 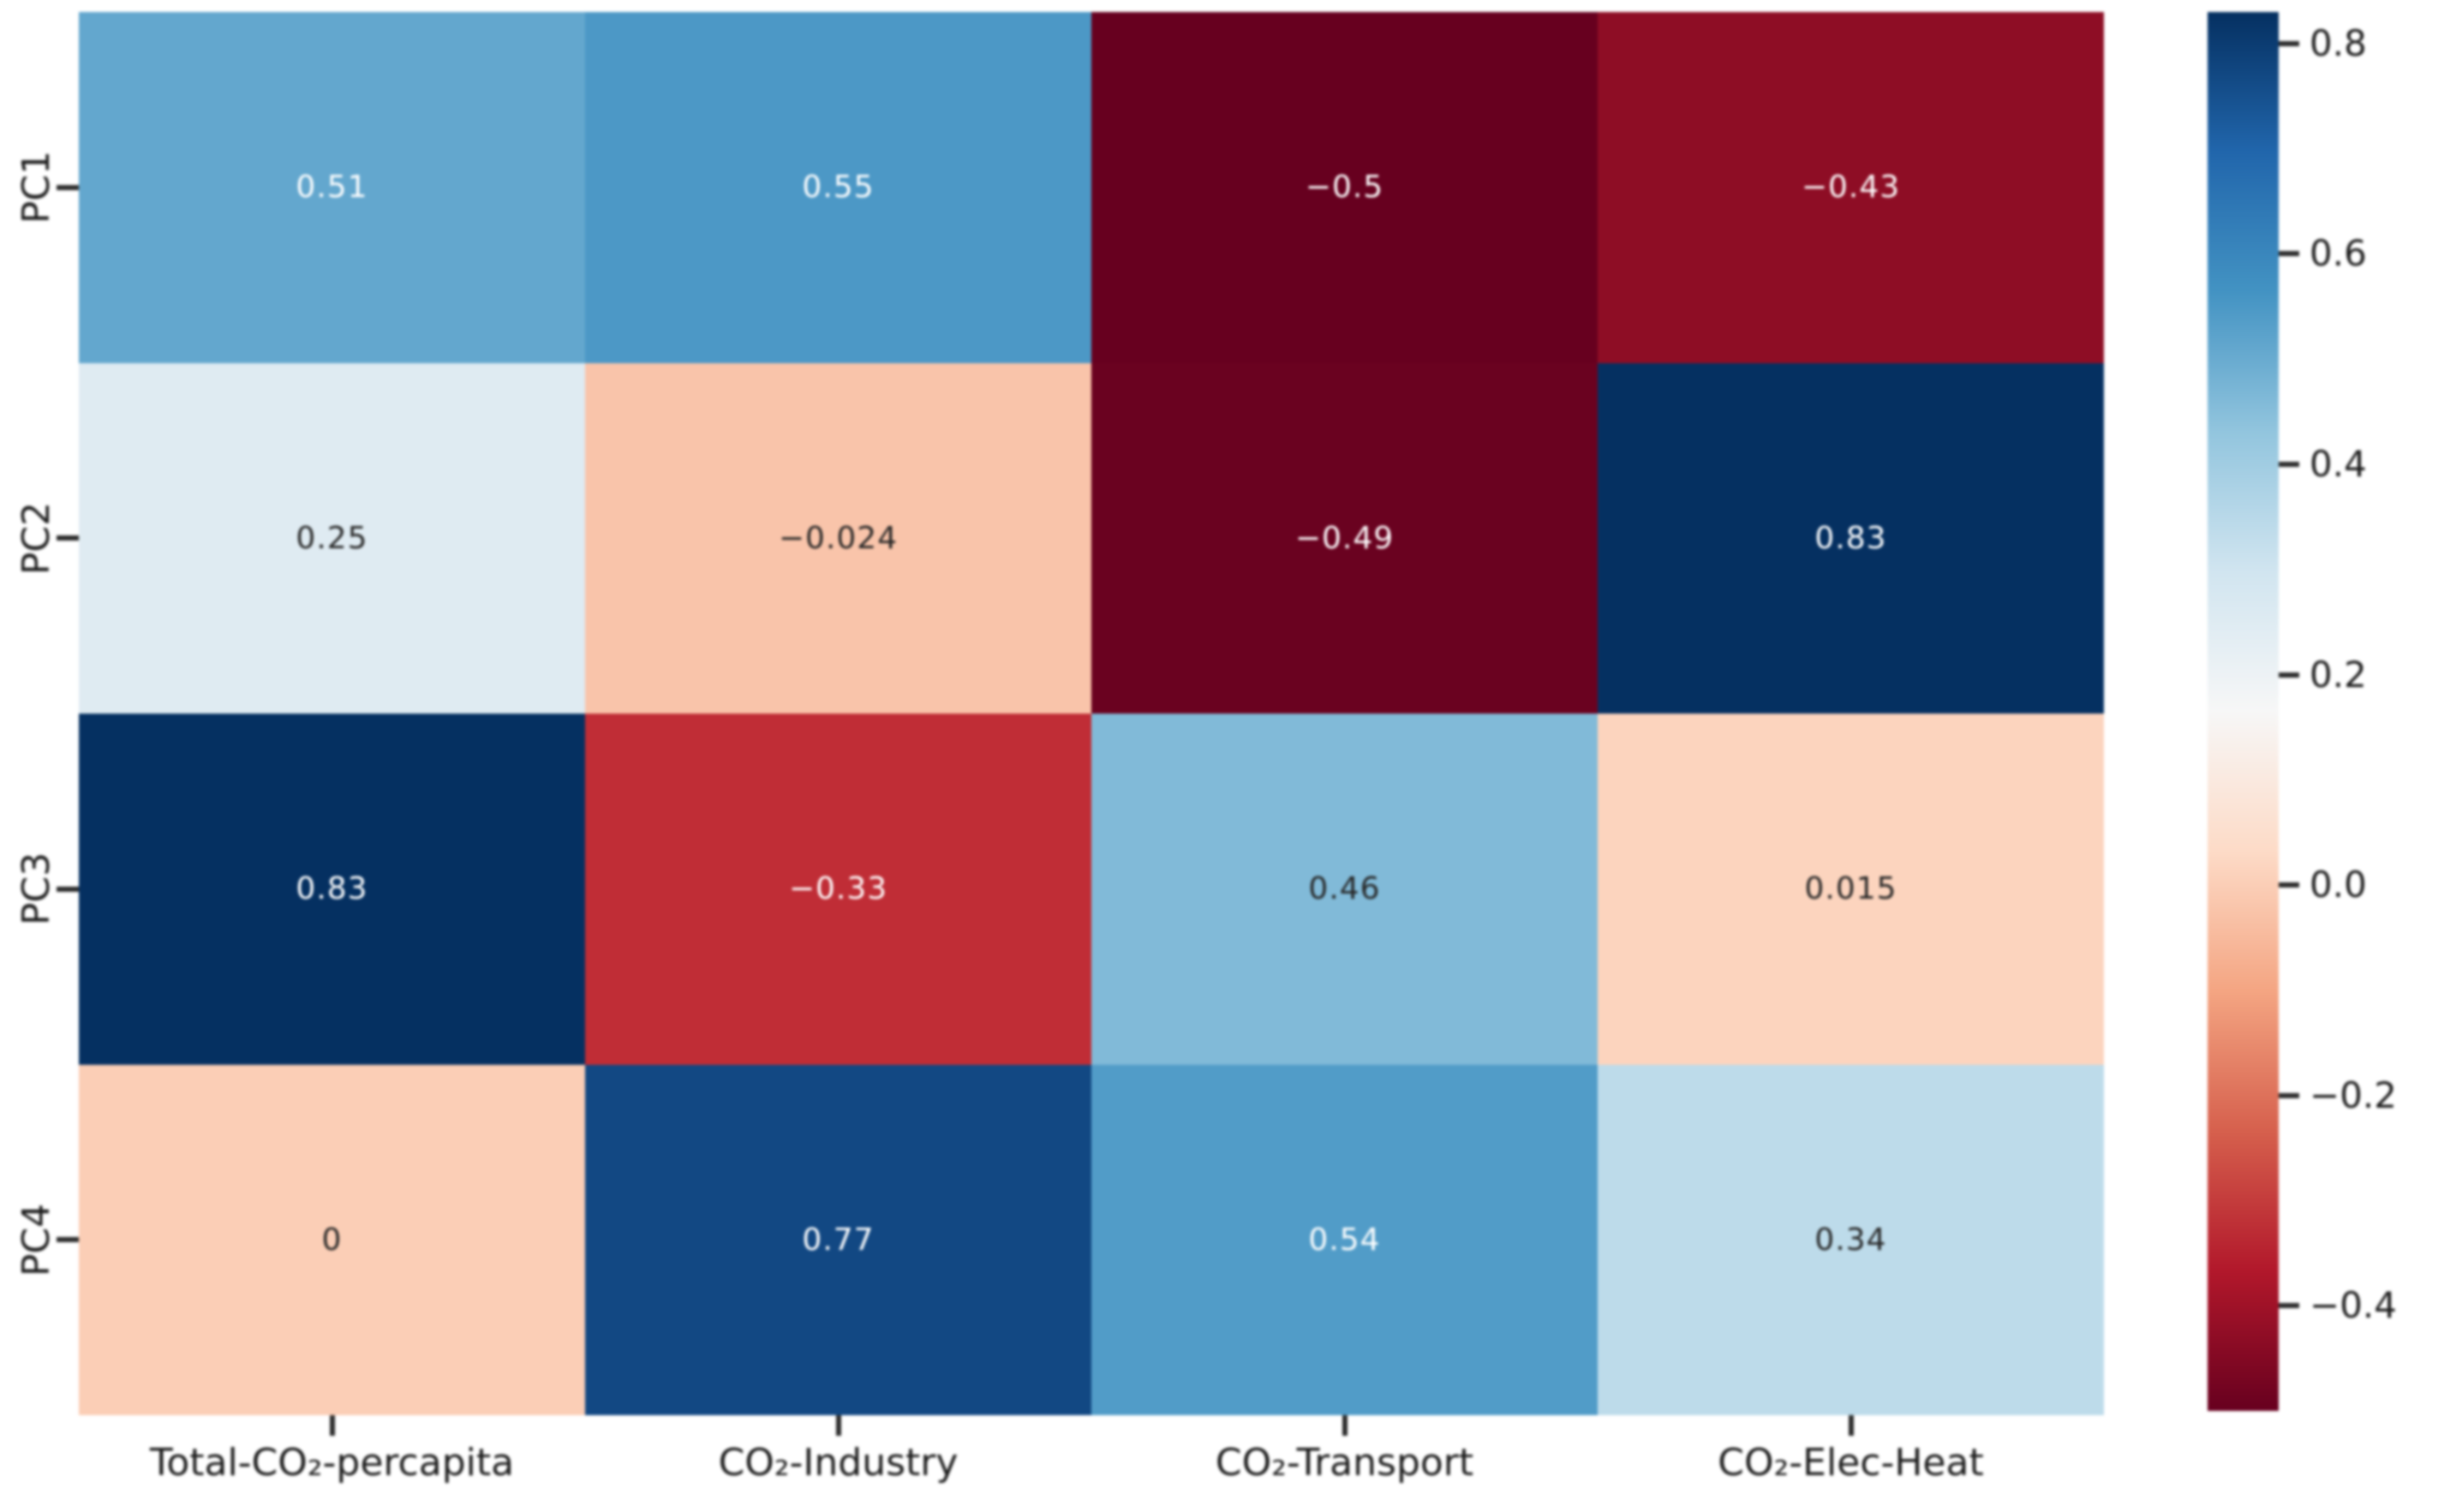 I want to click on colorbar-tick-label: 0.8, so click(x=2339, y=42).